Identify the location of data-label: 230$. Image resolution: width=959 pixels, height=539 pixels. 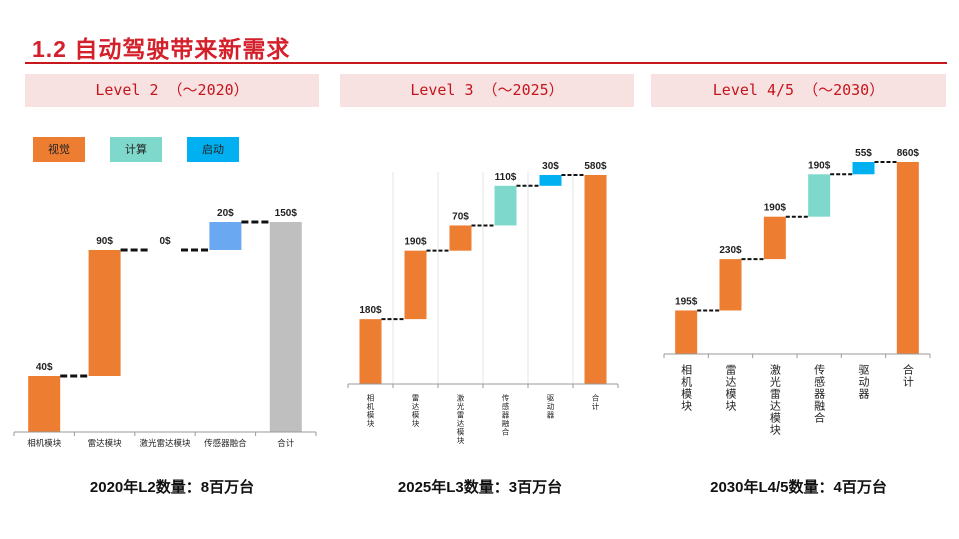
(730, 250).